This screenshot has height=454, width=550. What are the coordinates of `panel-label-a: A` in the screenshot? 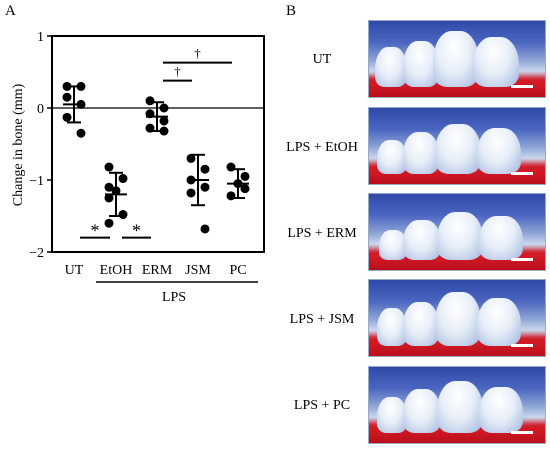 It's located at (10, 11).